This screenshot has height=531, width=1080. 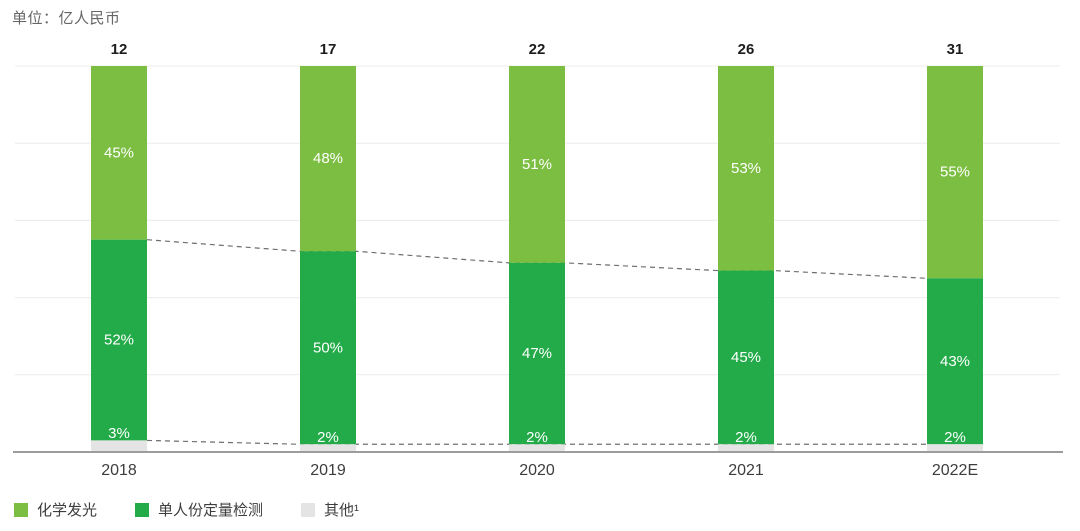 I want to click on legend-label: 化学发光, so click(x=67, y=510).